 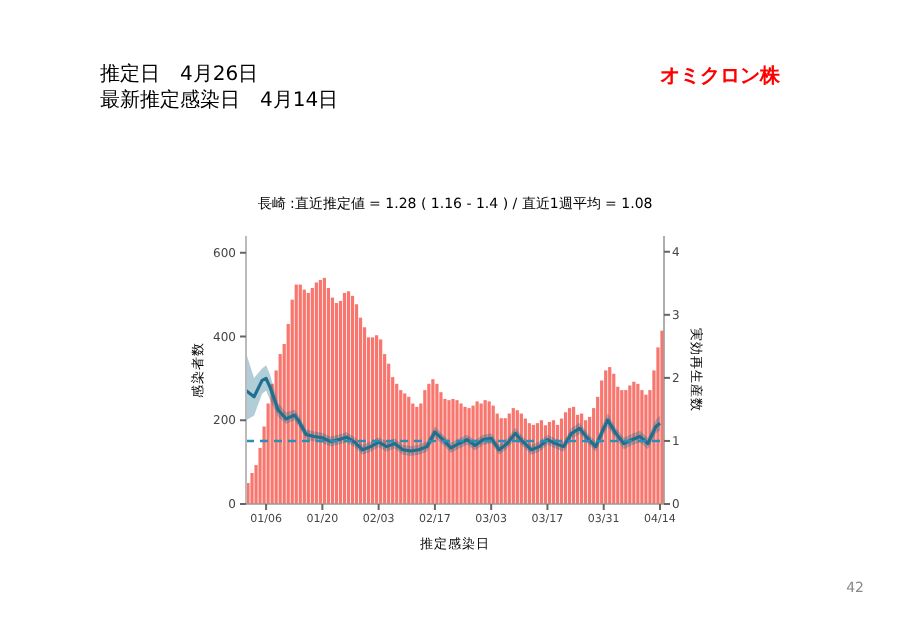 What do you see at coordinates (454, 414) in the screenshot?
I see `line-series` at bounding box center [454, 414].